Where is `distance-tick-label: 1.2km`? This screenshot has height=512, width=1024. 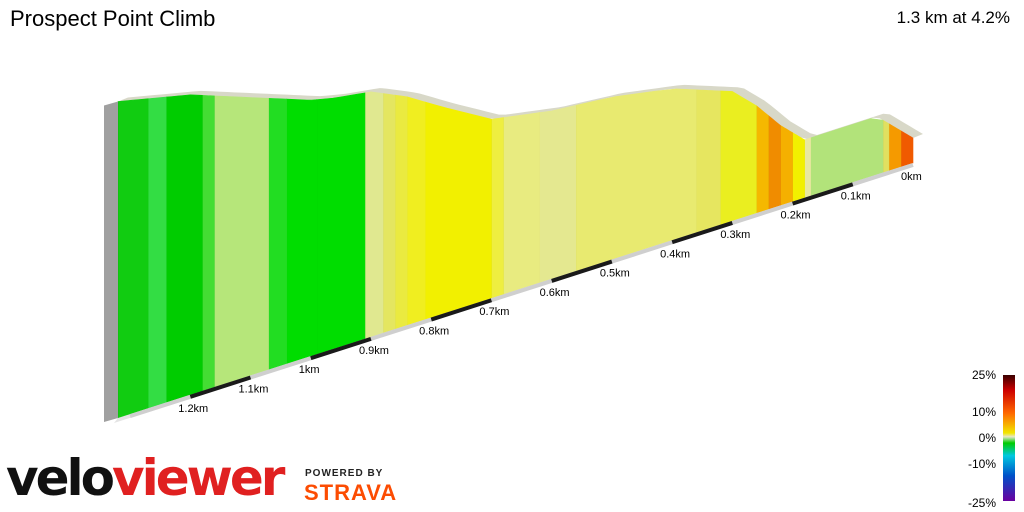 distance-tick-label: 1.2km is located at coordinates (193, 409).